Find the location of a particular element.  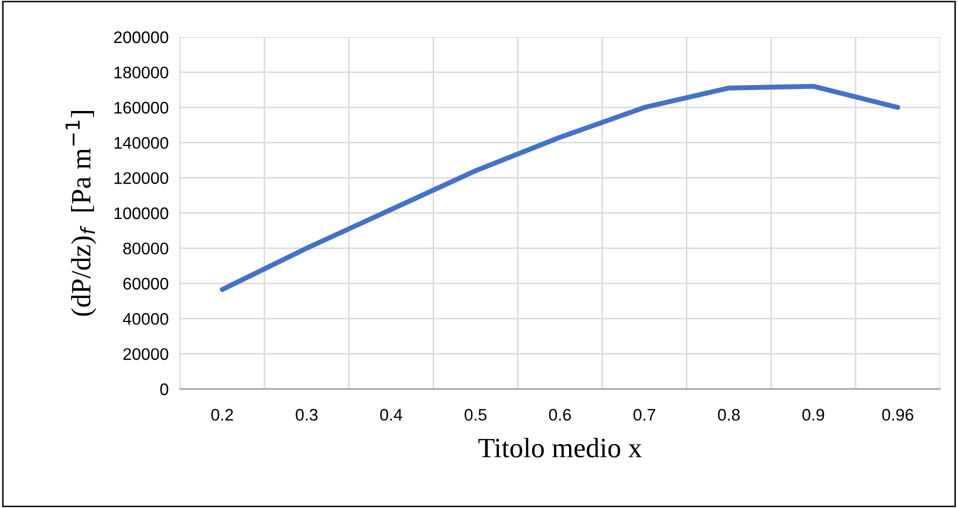

x-tick-label: 0.3 is located at coordinates (307, 414).